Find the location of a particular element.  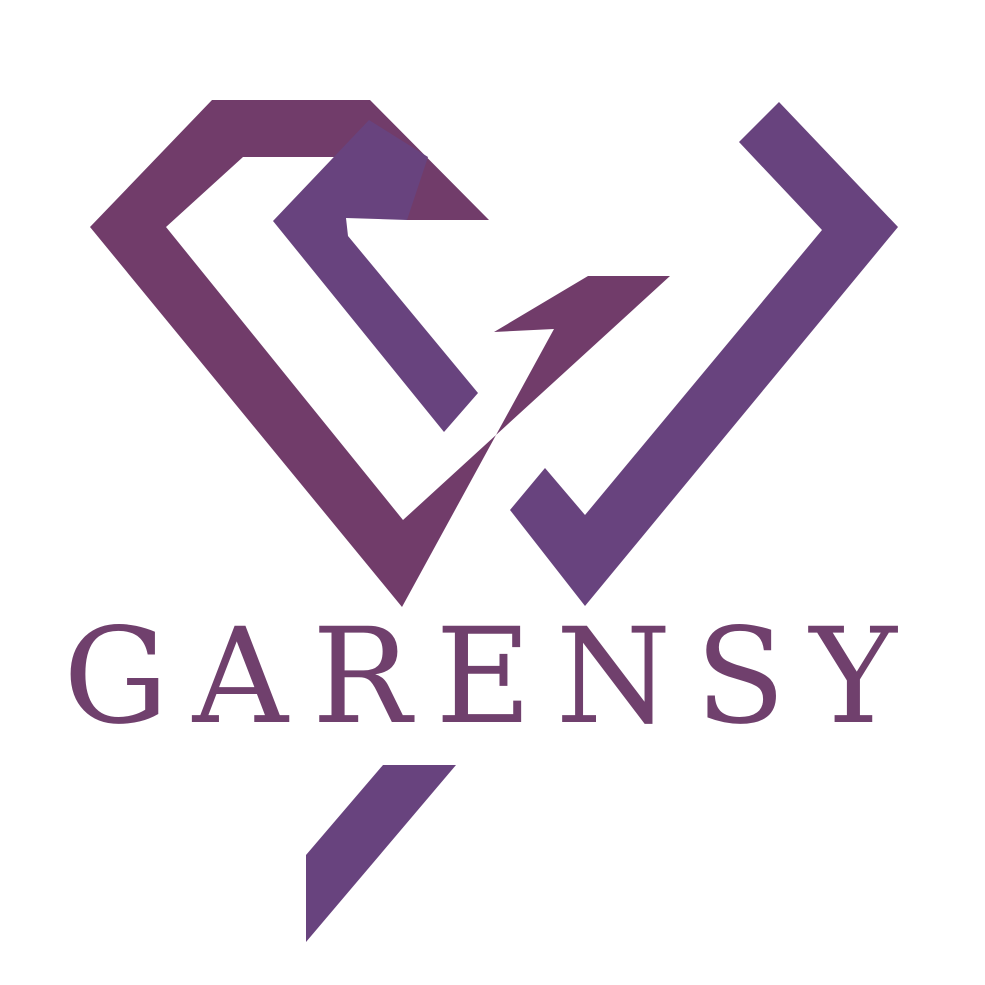

brand-wordmark: GARENSY is located at coordinates (492, 677).